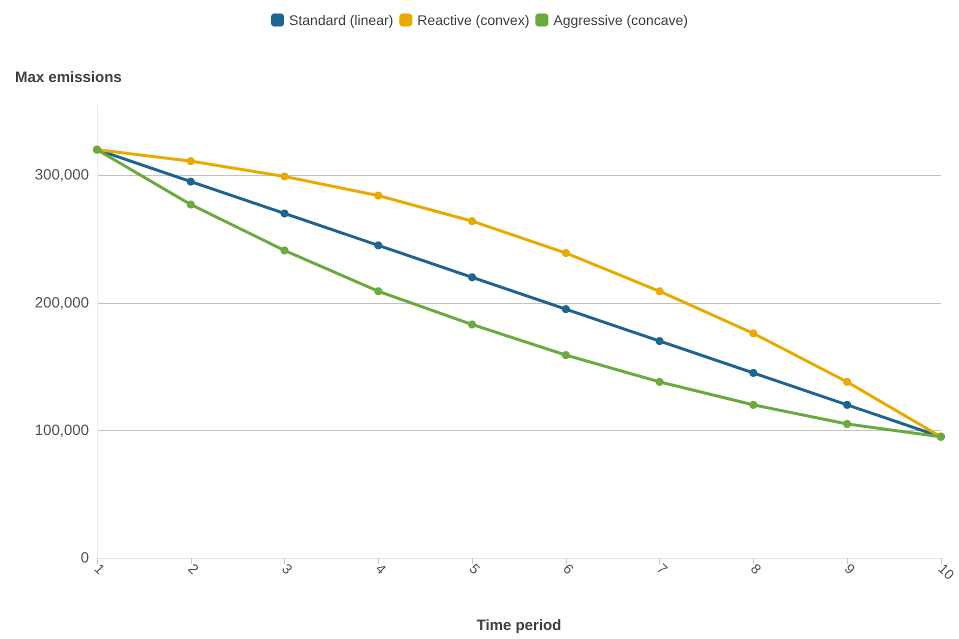  What do you see at coordinates (341, 20) in the screenshot?
I see `legend-label: Standard (linear)` at bounding box center [341, 20].